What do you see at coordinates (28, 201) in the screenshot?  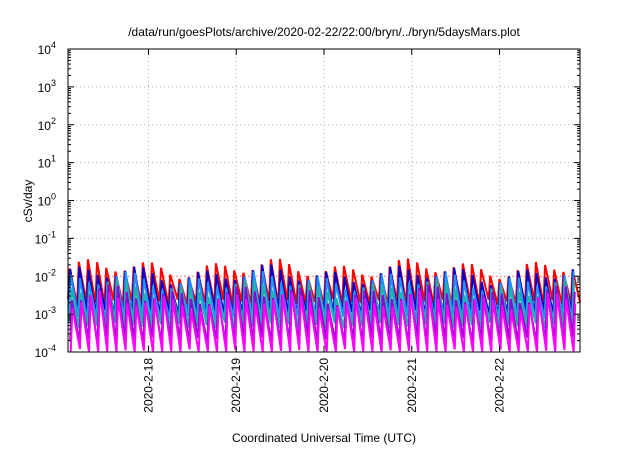 I see `y-axis-label: cSv/day` at bounding box center [28, 201].